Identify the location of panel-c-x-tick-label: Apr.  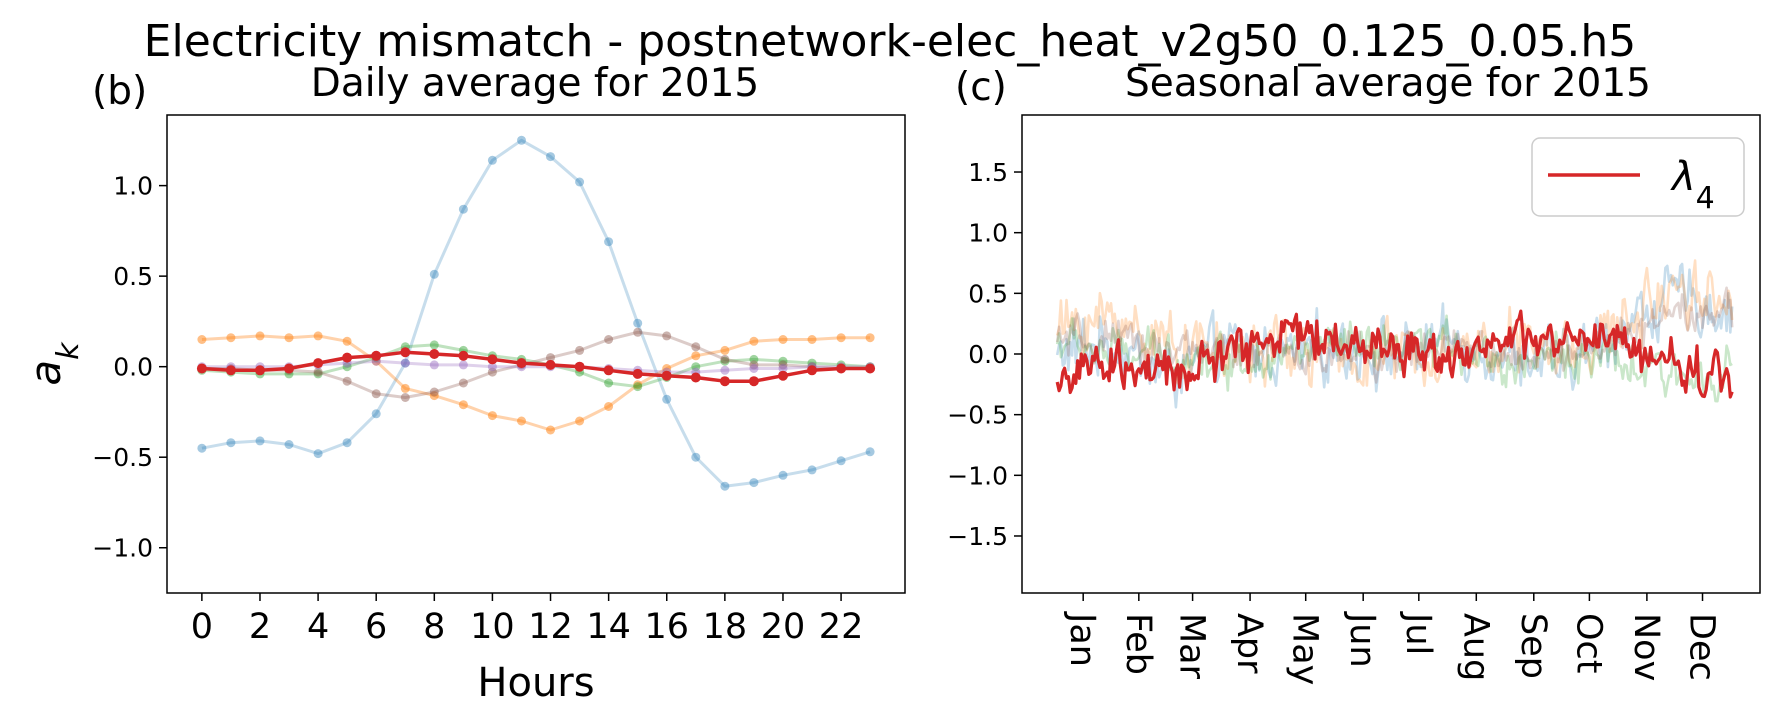
(1249, 643).